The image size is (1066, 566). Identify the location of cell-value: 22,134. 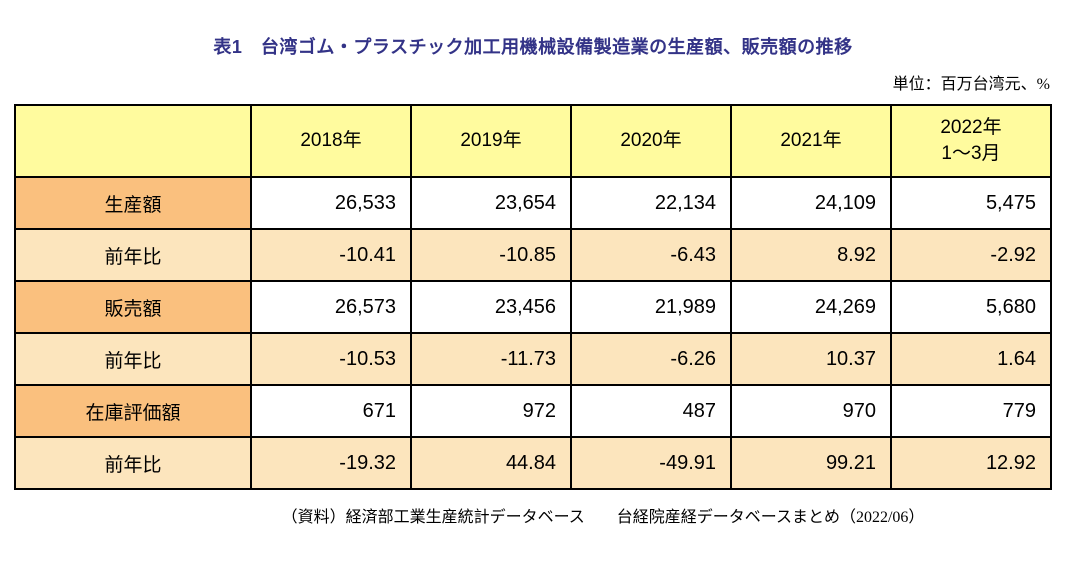
(651, 203).